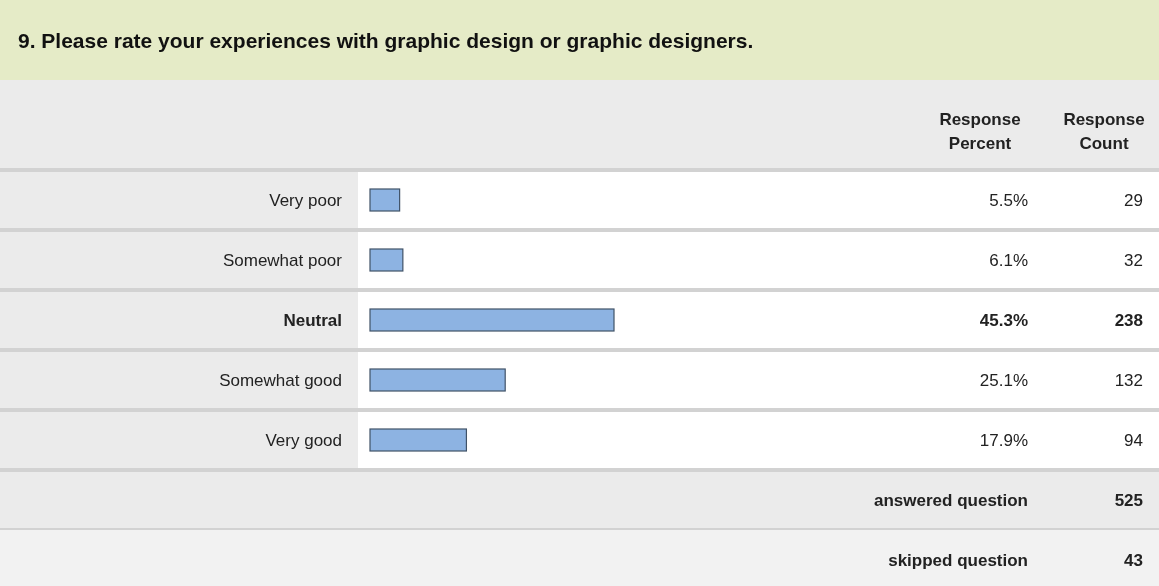 The height and width of the screenshot is (586, 1159). Describe the element at coordinates (312, 320) in the screenshot. I see `y-tick-label: Neutral` at that location.